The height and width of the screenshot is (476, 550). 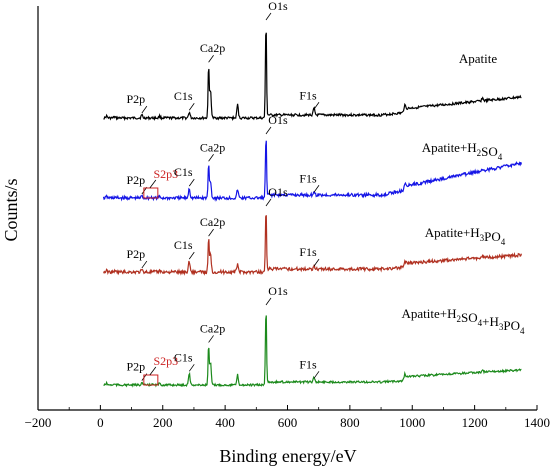 What do you see at coordinates (163, 422) in the screenshot?
I see `x-tick-label: 200` at bounding box center [163, 422].